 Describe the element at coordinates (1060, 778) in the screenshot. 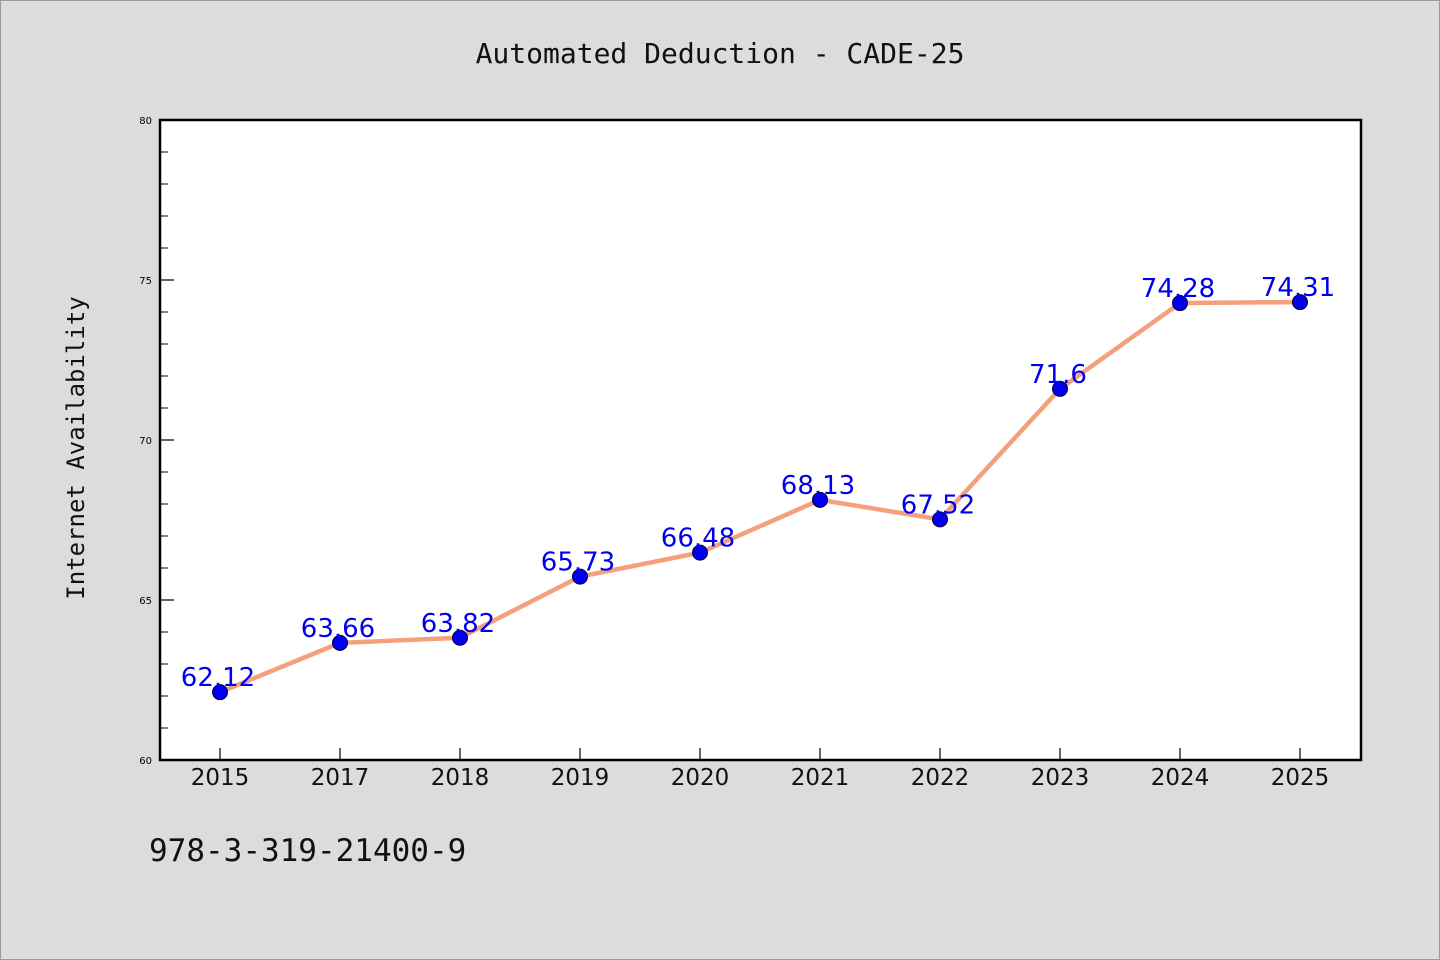

I see `x-tick-label: 2023` at that location.